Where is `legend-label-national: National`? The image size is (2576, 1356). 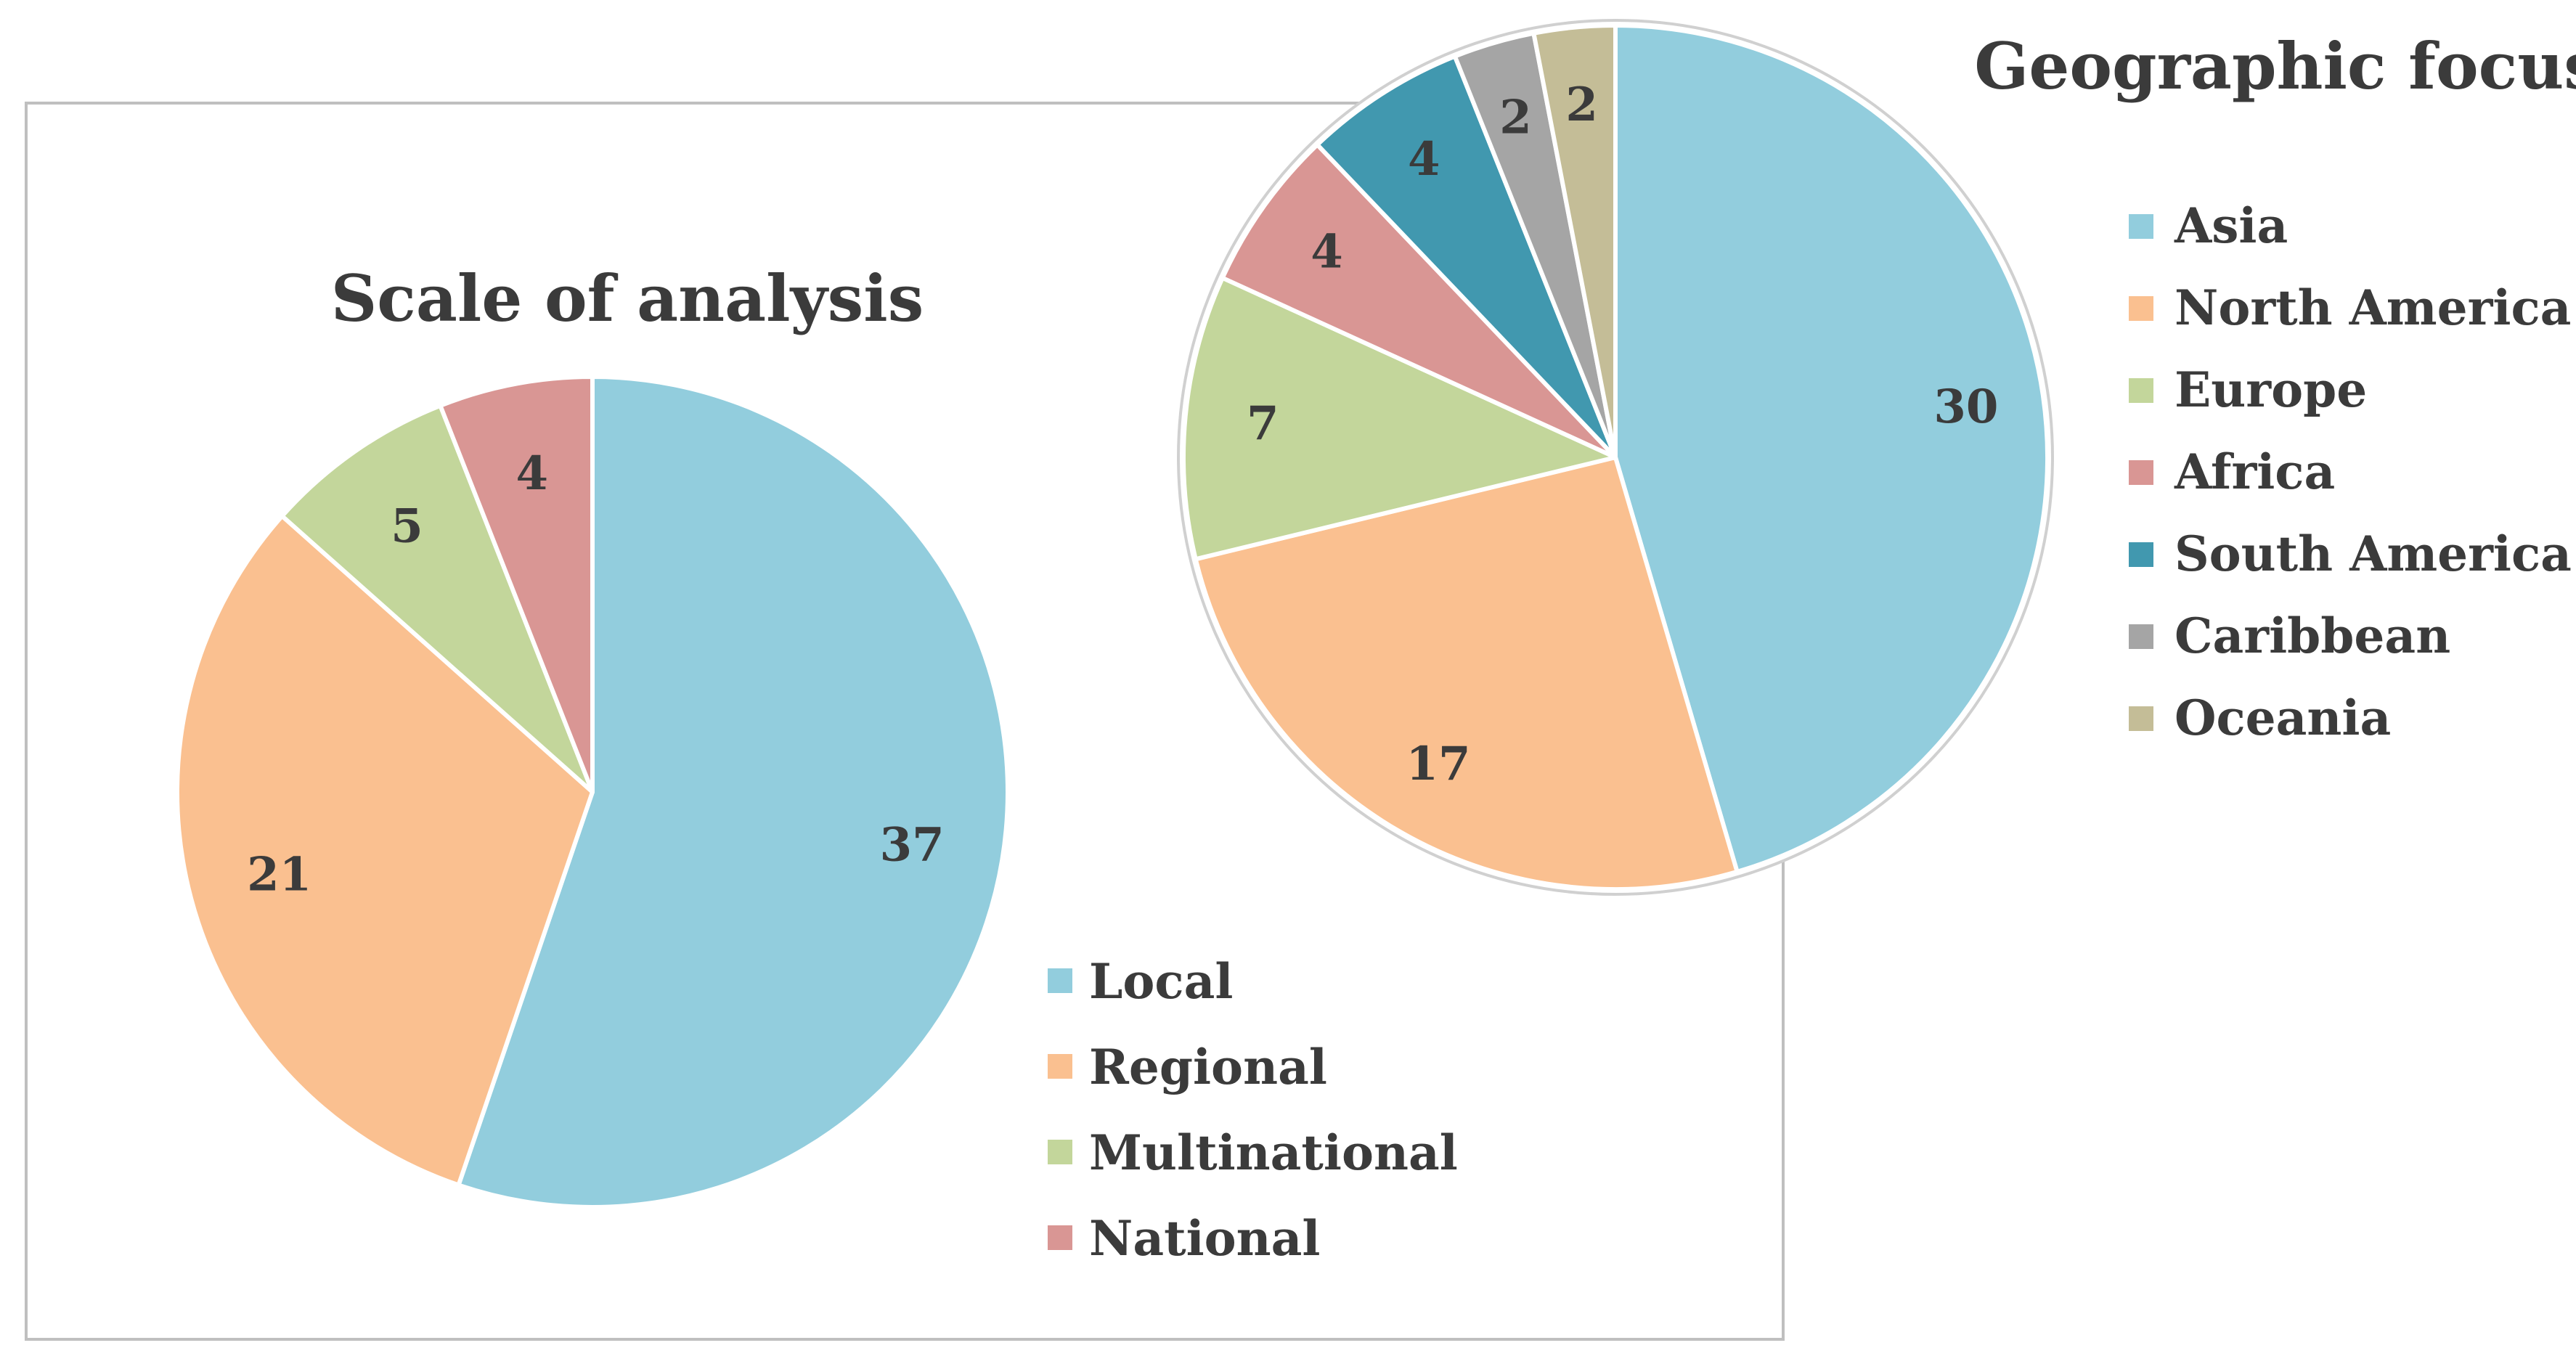
legend-label-national: National is located at coordinates (1205, 1238).